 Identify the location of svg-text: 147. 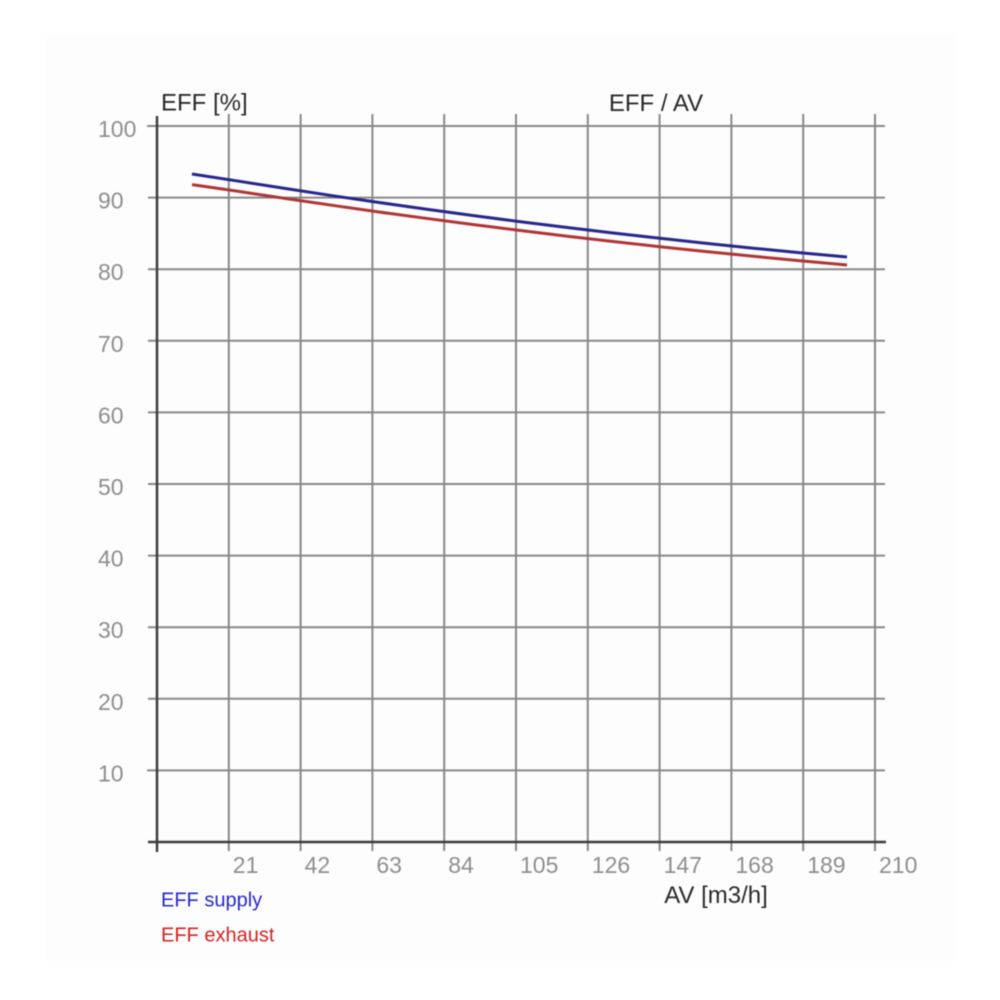
(683, 865).